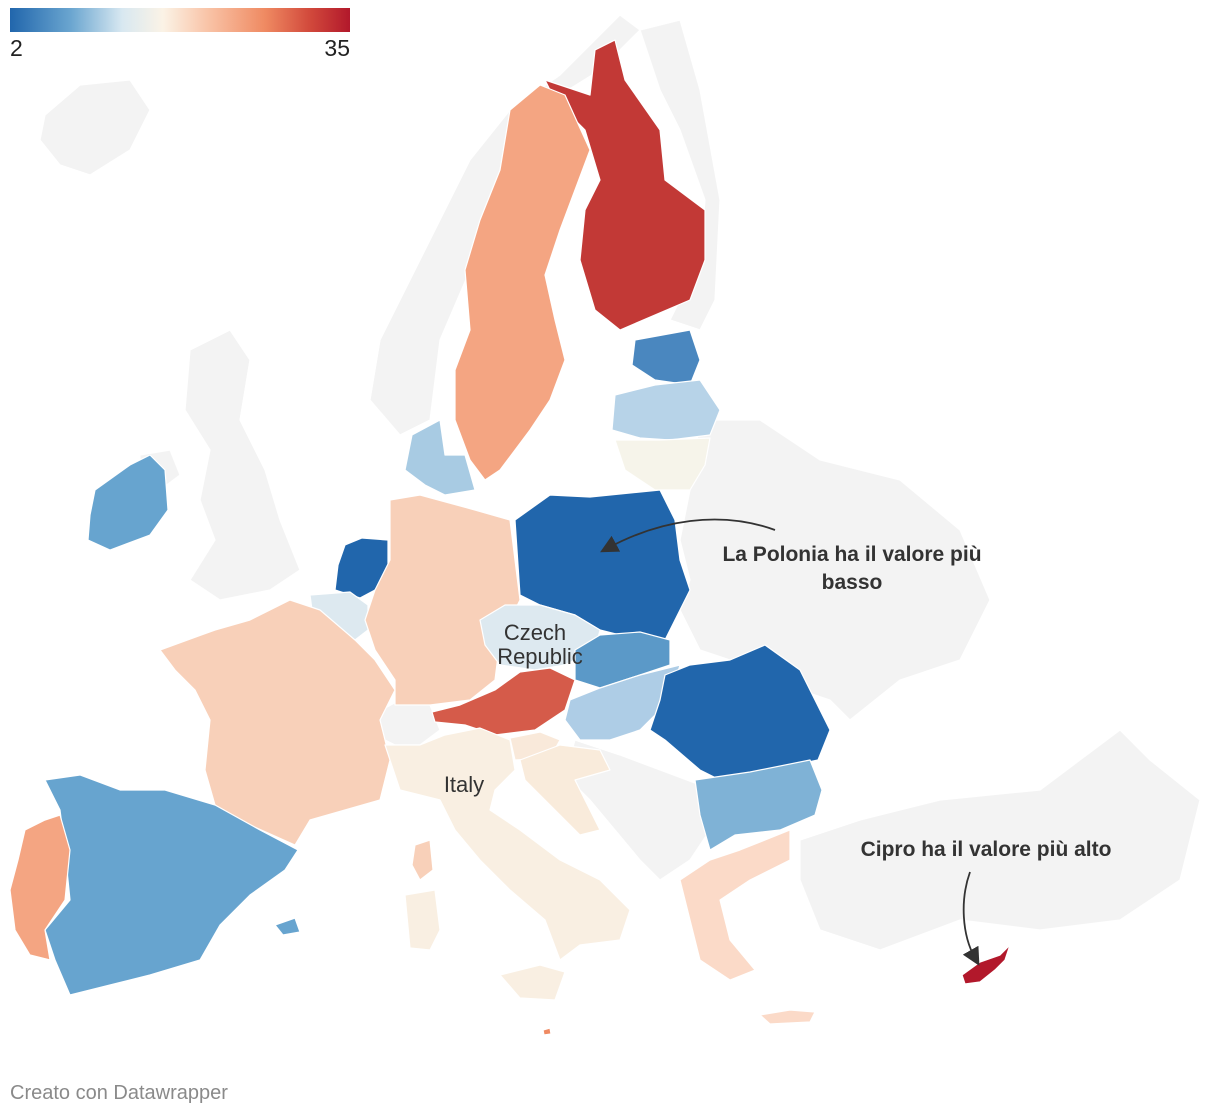  What do you see at coordinates (440, 457) in the screenshot?
I see `country-denmark` at bounding box center [440, 457].